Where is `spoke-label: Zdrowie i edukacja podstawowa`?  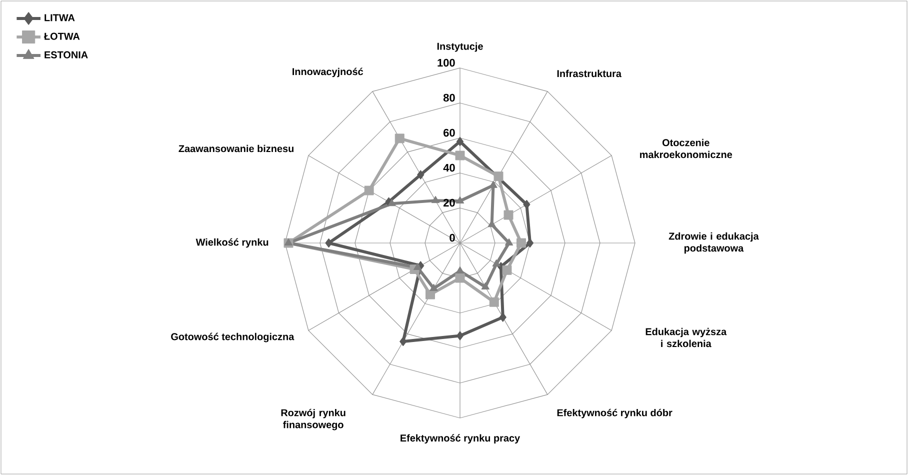 spoke-label: Zdrowie i edukacja podstawowa is located at coordinates (713, 243).